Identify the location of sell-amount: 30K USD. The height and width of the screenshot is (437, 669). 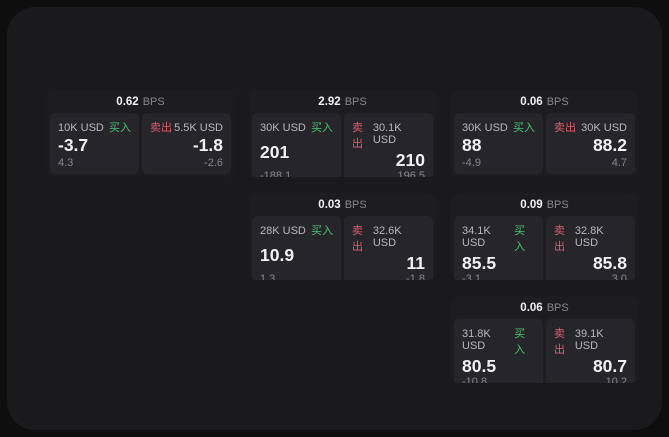
(604, 128).